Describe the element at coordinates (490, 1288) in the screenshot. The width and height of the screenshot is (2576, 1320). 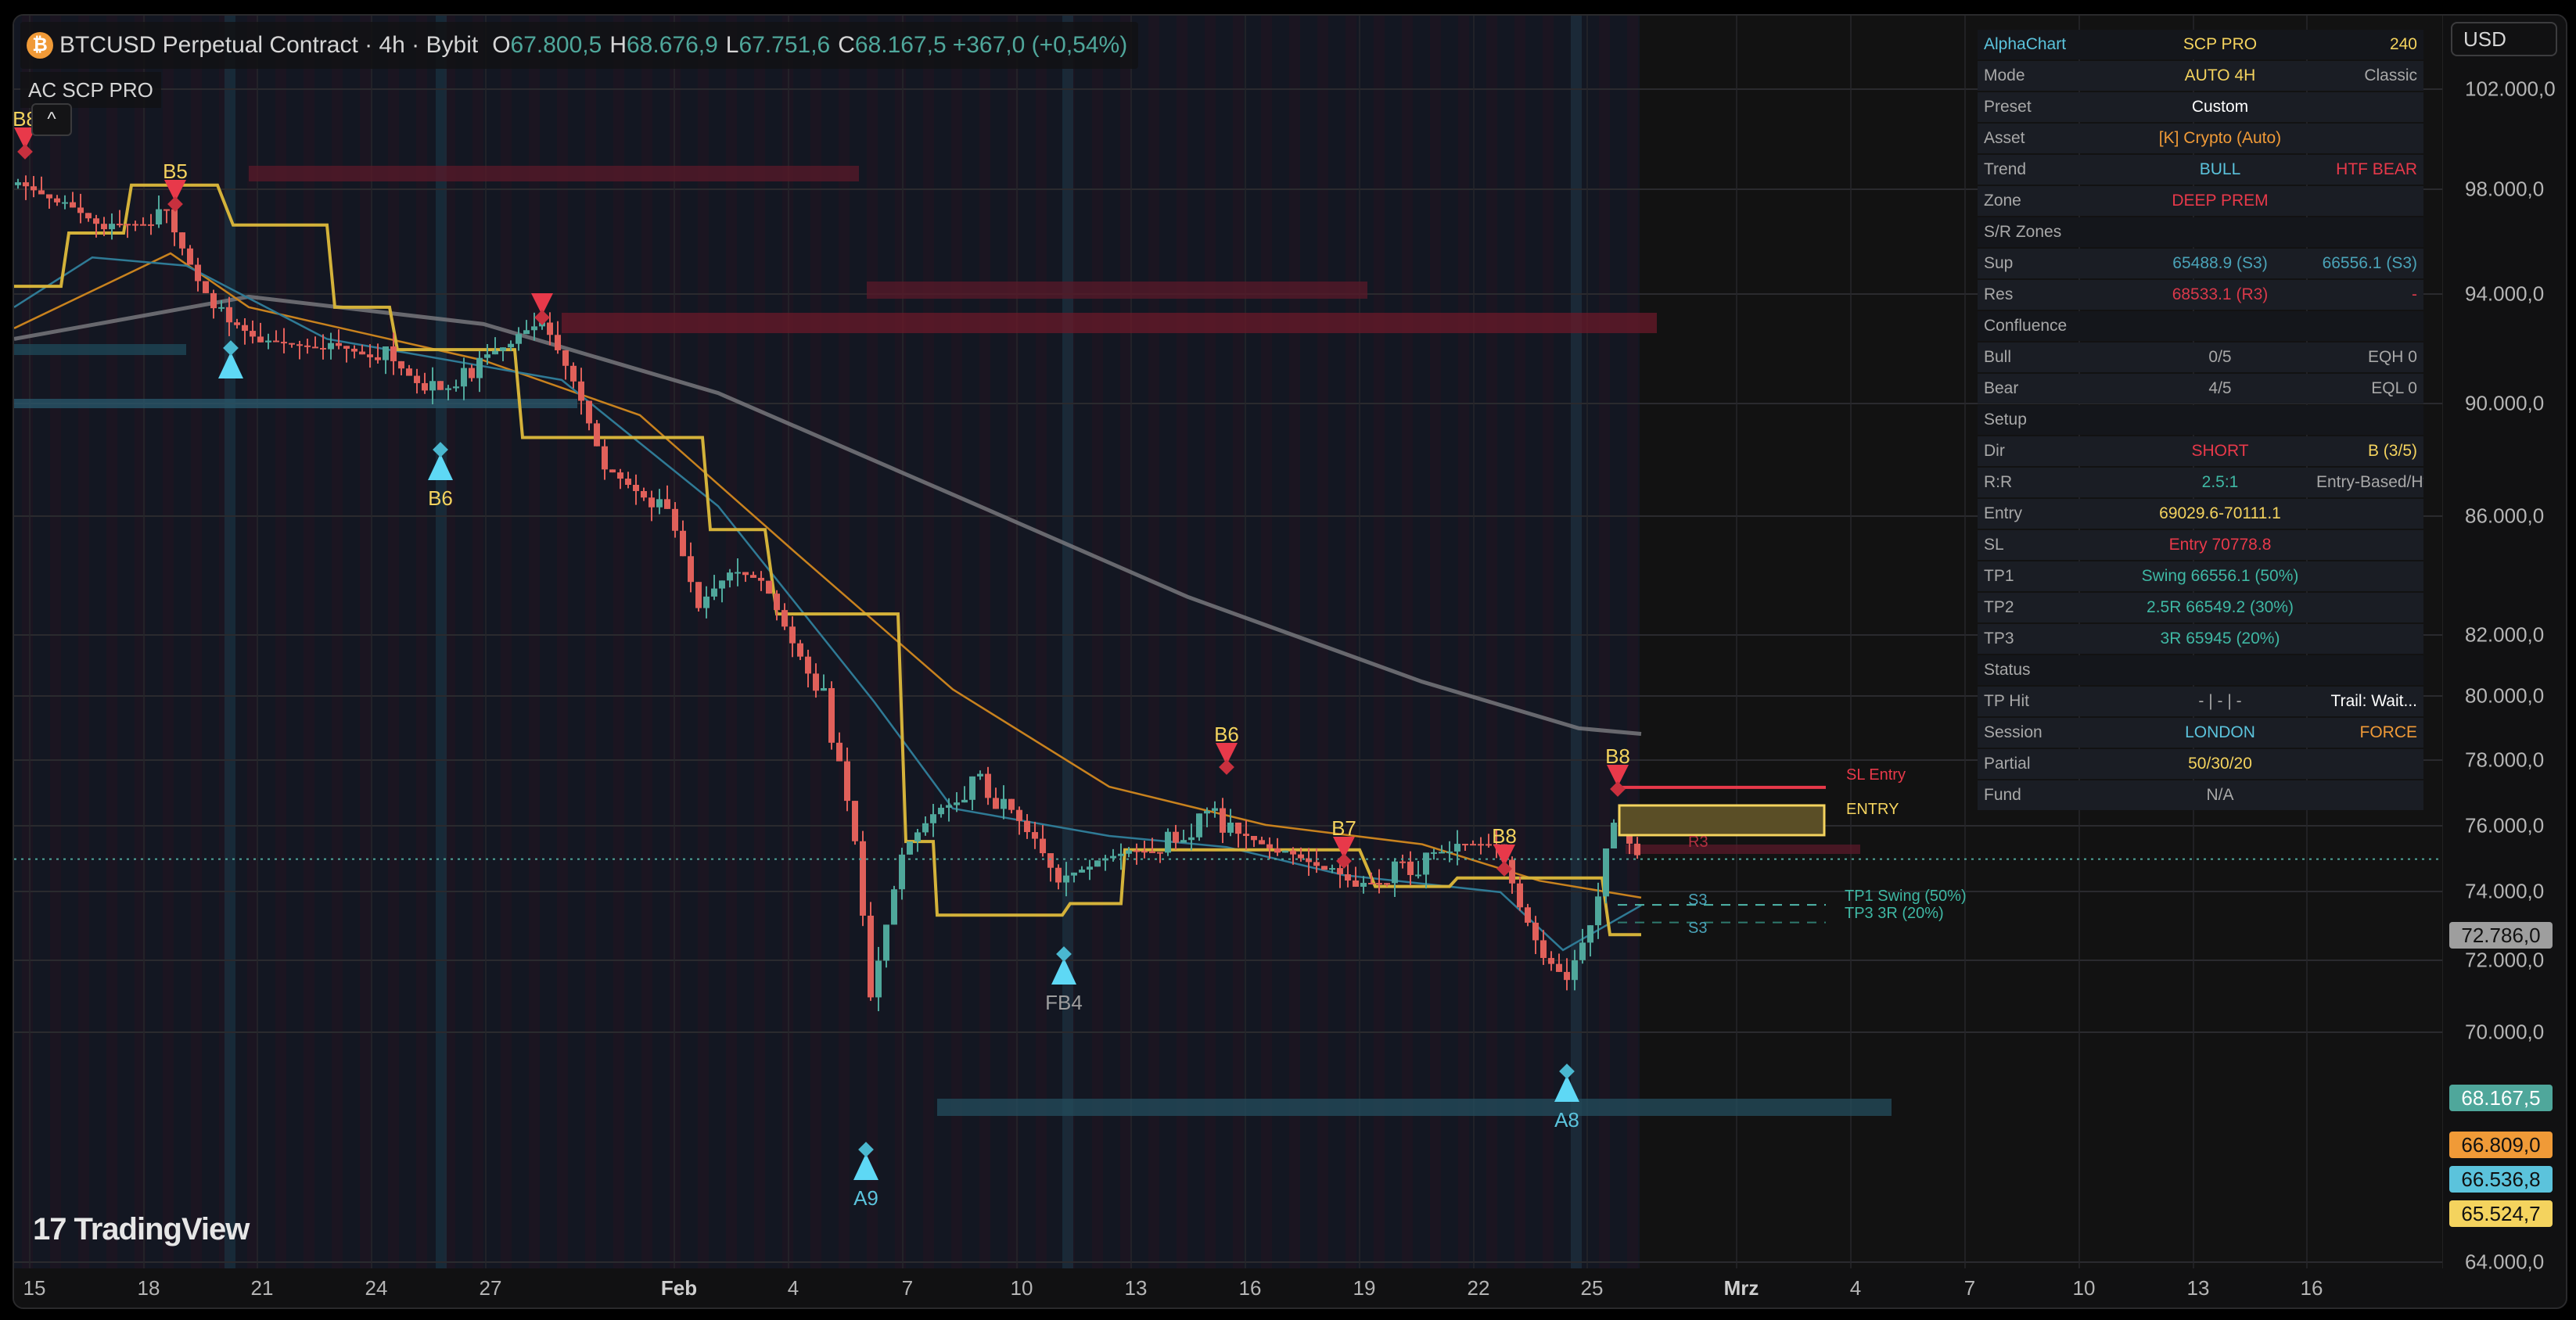
I see `time-tick: 27` at that location.